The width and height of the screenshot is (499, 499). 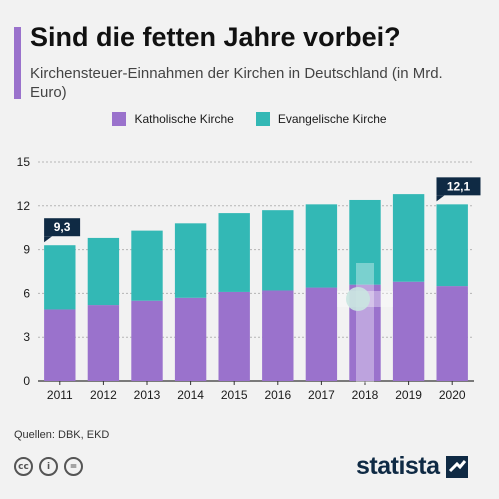 I want to click on cross-overlay-circle, so click(x=358, y=299).